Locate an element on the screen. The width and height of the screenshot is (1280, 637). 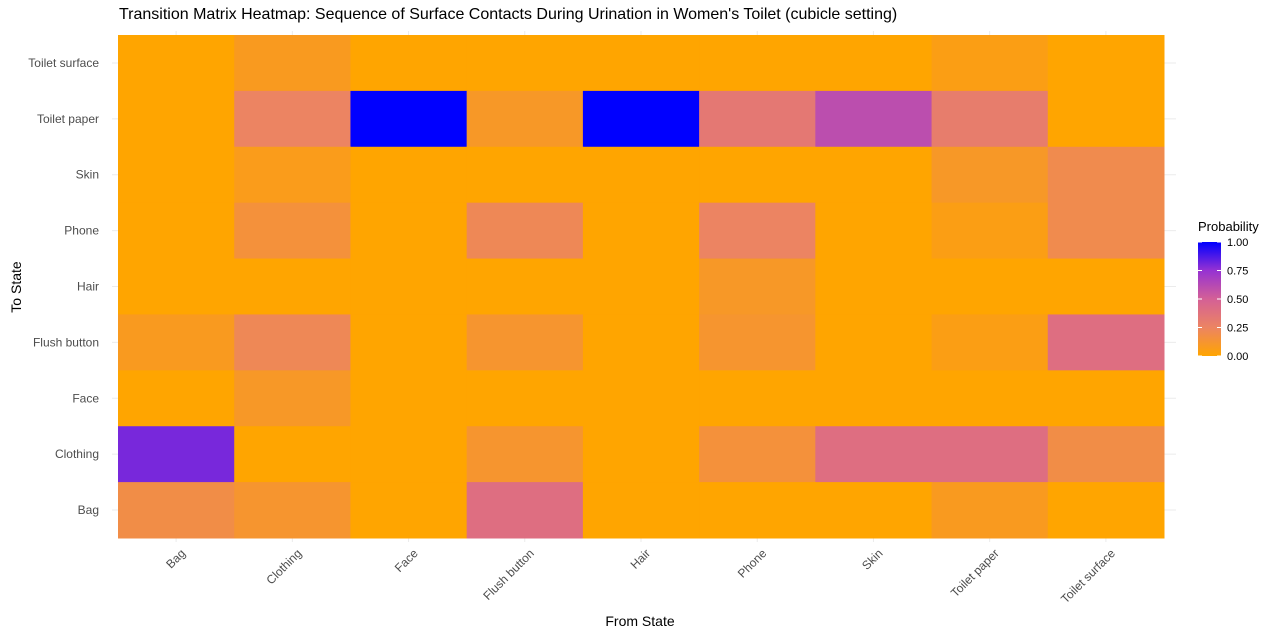
x-tick-label: Toilet paper is located at coordinates (975, 573).